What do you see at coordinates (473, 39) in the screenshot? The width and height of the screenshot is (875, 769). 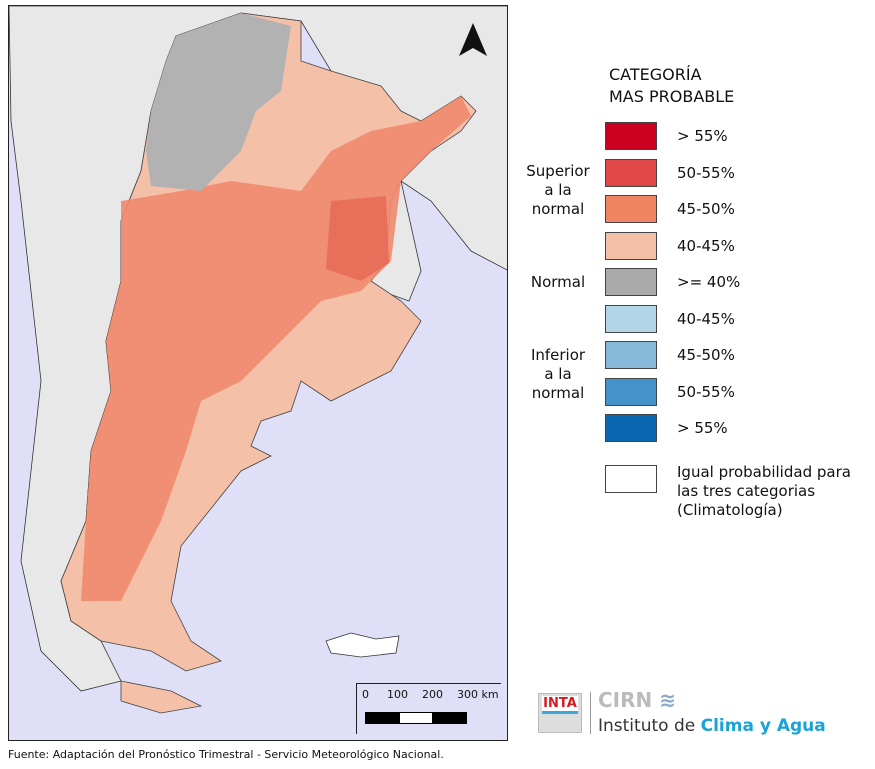 I see `north-arrow-icon` at bounding box center [473, 39].